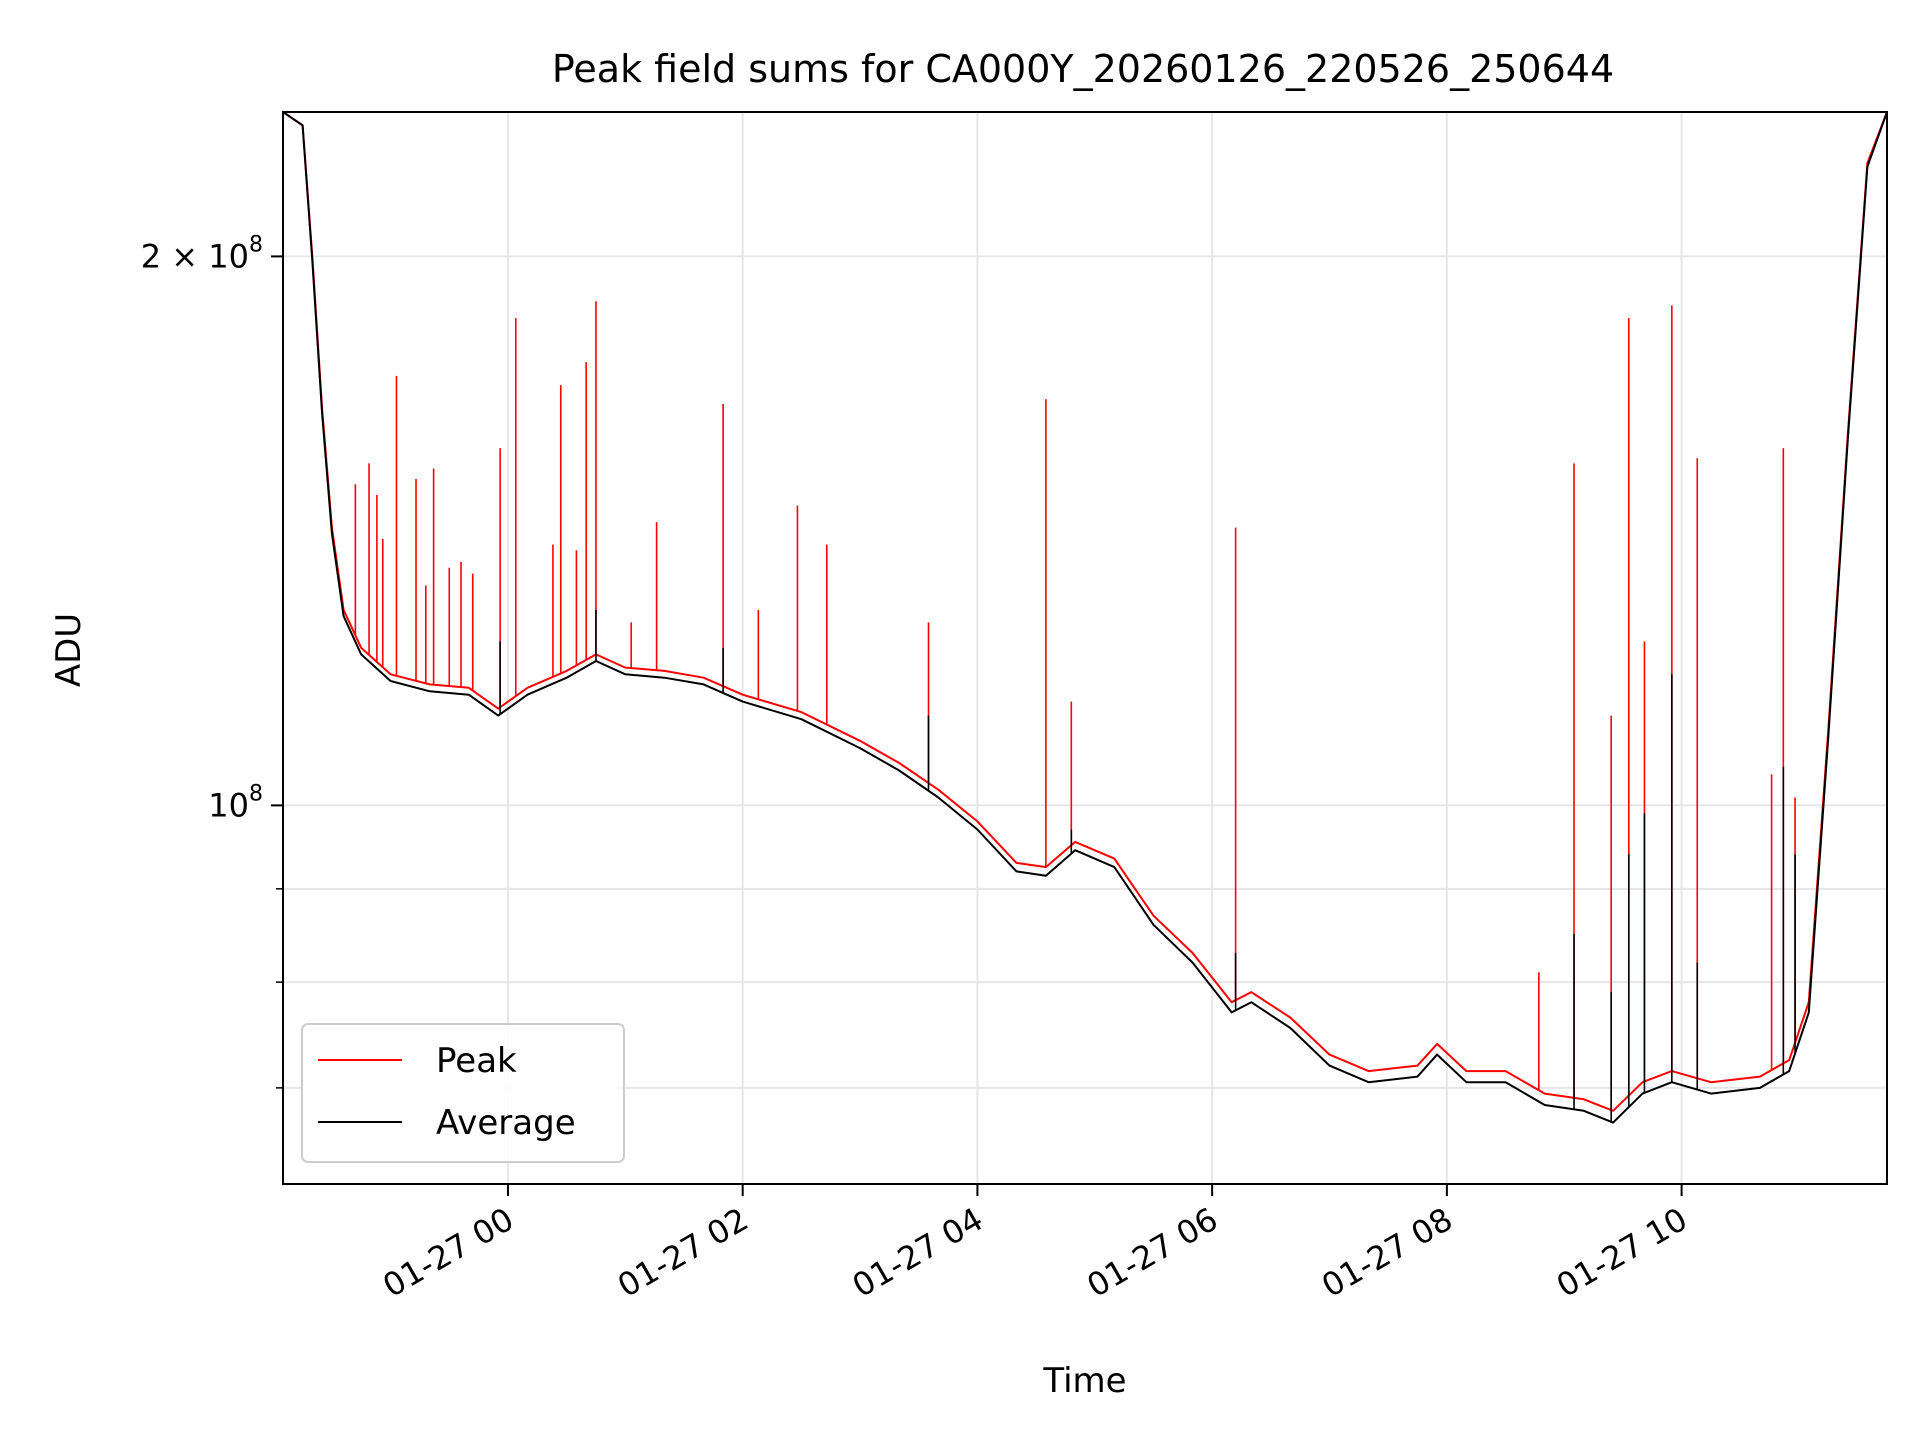 The image size is (1920, 1440). I want to click on x-axis-label: Time, so click(1084, 1381).